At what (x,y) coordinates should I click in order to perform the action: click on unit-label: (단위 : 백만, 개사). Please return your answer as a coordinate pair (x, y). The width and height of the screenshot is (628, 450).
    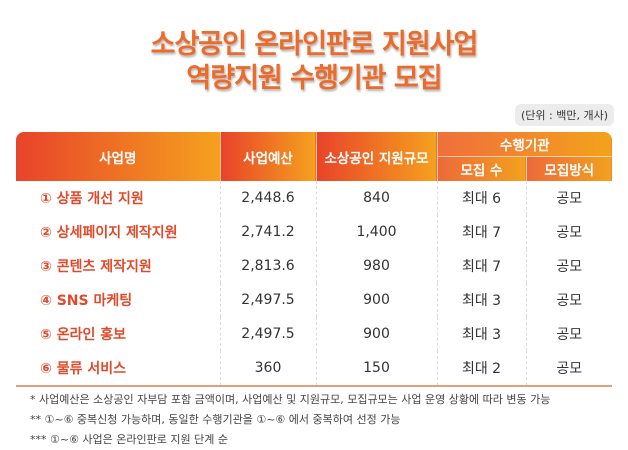
    Looking at the image, I should click on (564, 115).